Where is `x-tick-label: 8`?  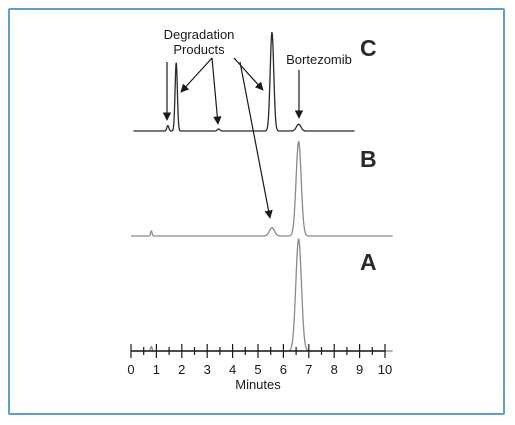
x-tick-label: 8 is located at coordinates (334, 369).